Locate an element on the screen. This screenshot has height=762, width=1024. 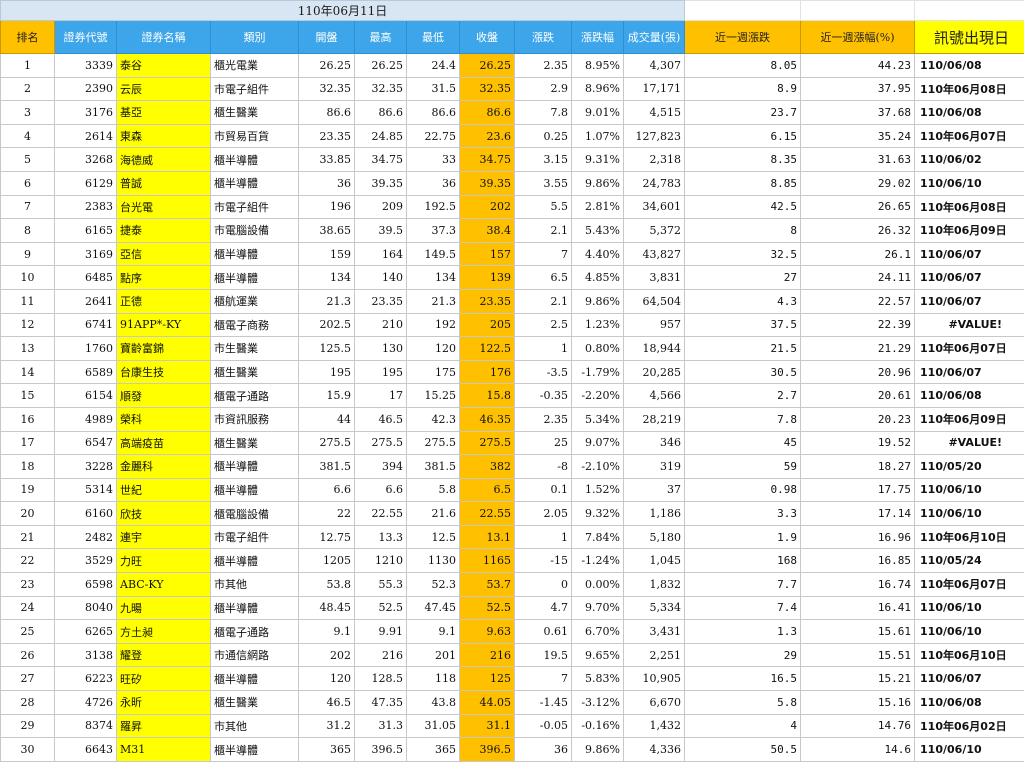
open-cell: 23.35 is located at coordinates (327, 136).